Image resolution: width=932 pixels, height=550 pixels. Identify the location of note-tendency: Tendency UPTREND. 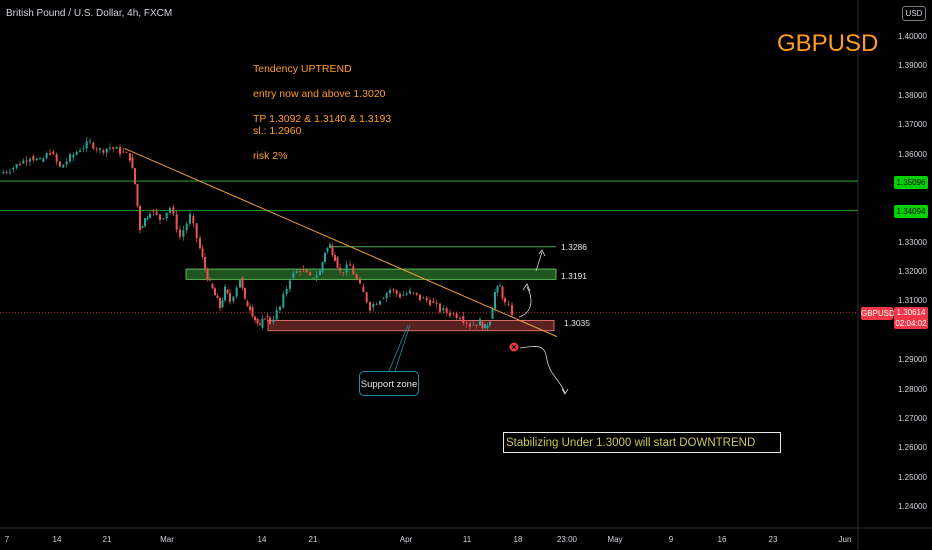
(302, 69).